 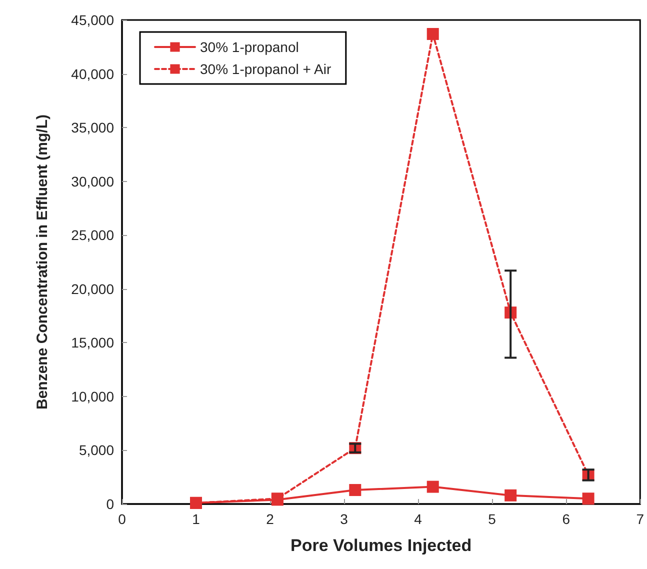 I want to click on x-tick-label: 6, so click(x=566, y=519).